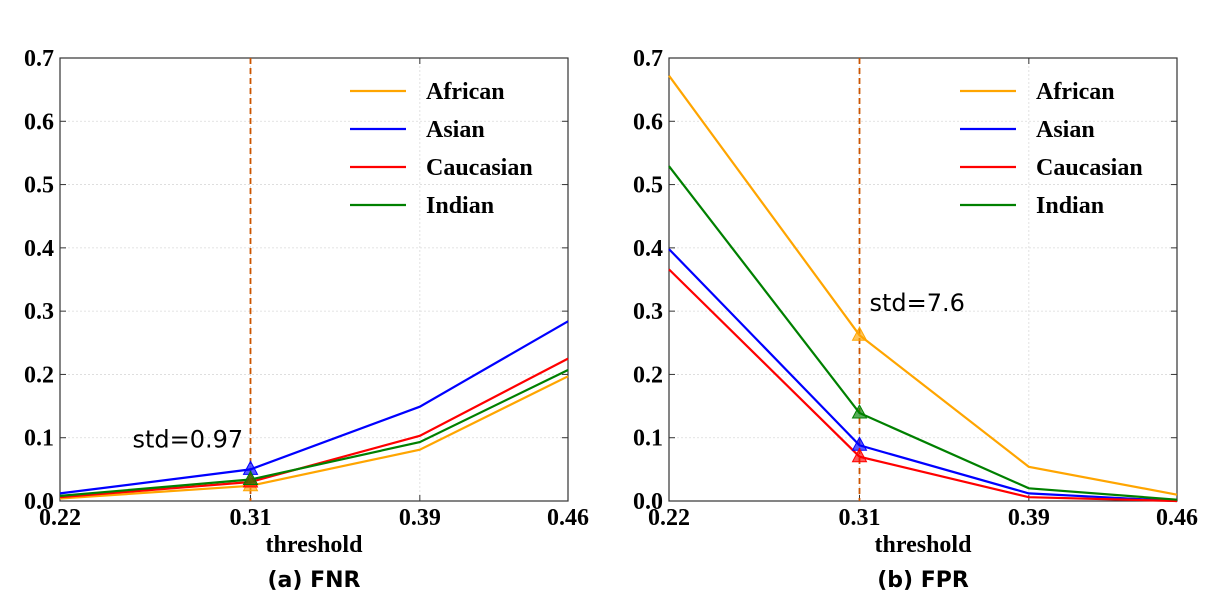 Image resolution: width=1205 pixels, height=607 pixels. I want to click on series-line-asian, so click(314, 407).